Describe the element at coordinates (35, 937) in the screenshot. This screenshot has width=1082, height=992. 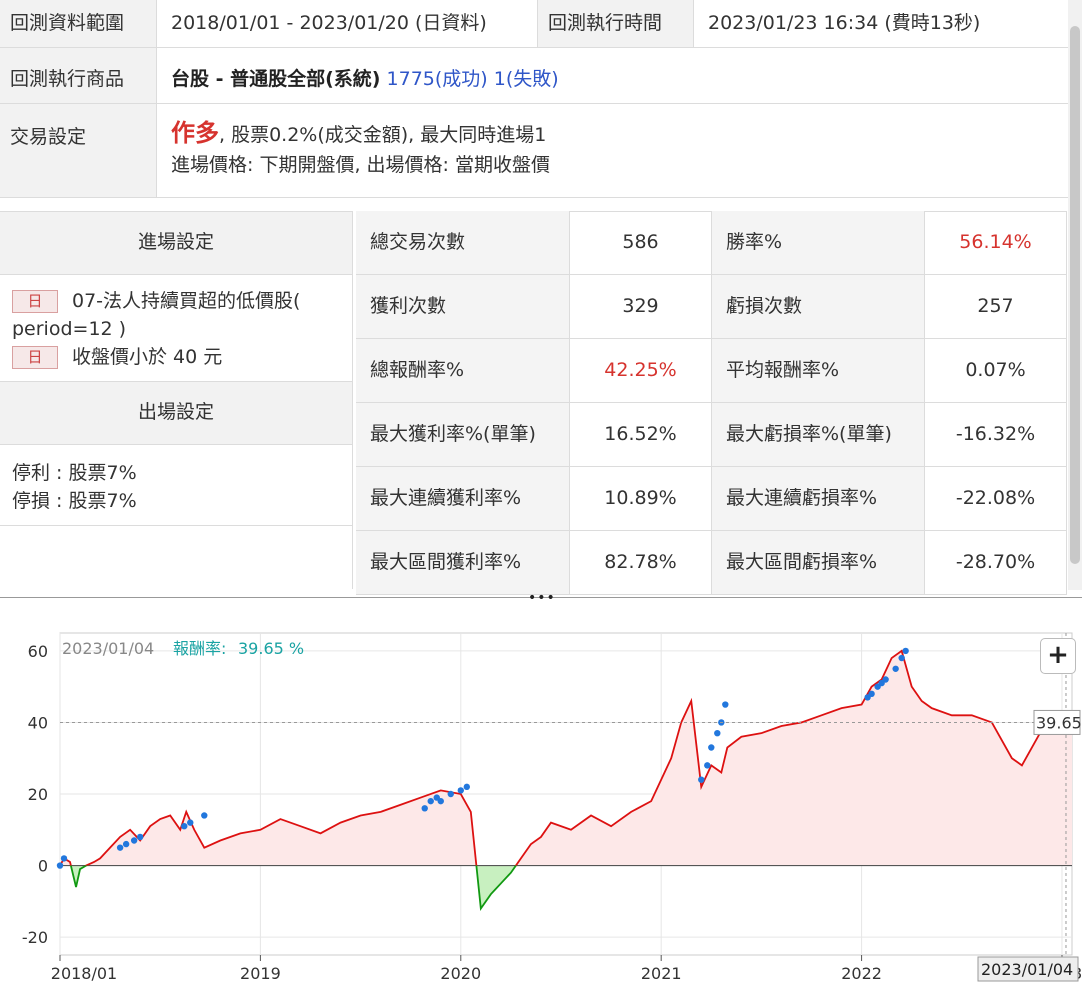
I see `y-tick-label: -20` at that location.